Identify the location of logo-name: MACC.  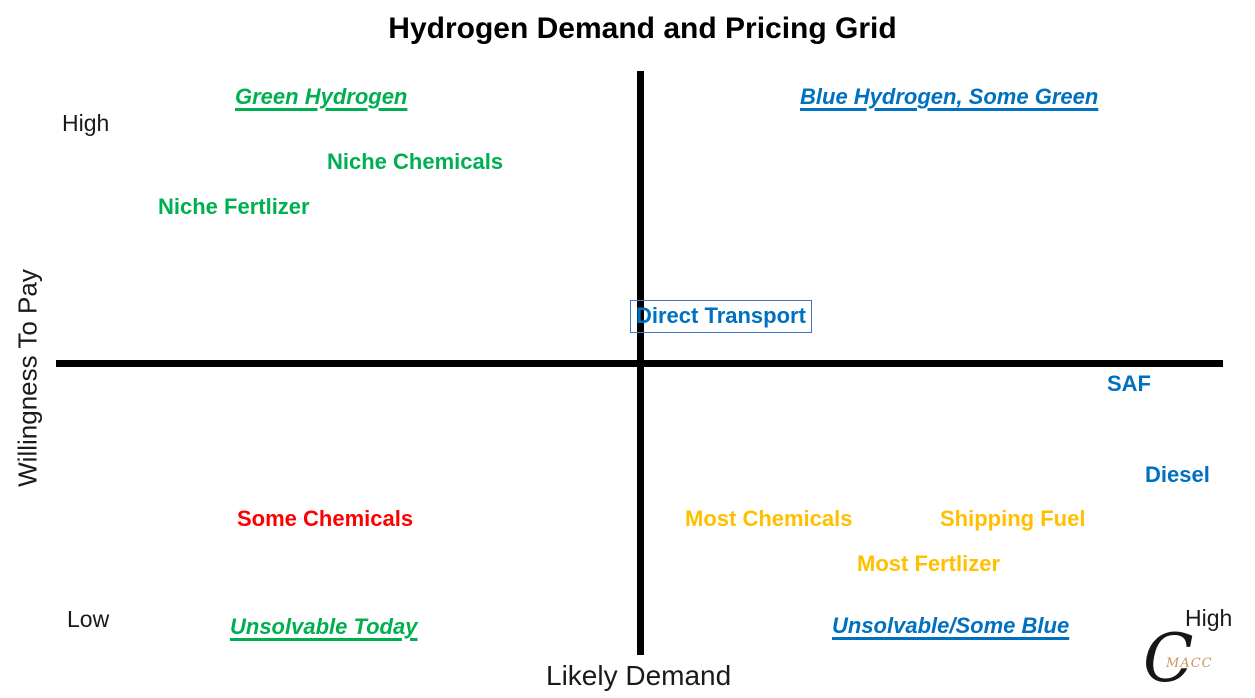
(1189, 663).